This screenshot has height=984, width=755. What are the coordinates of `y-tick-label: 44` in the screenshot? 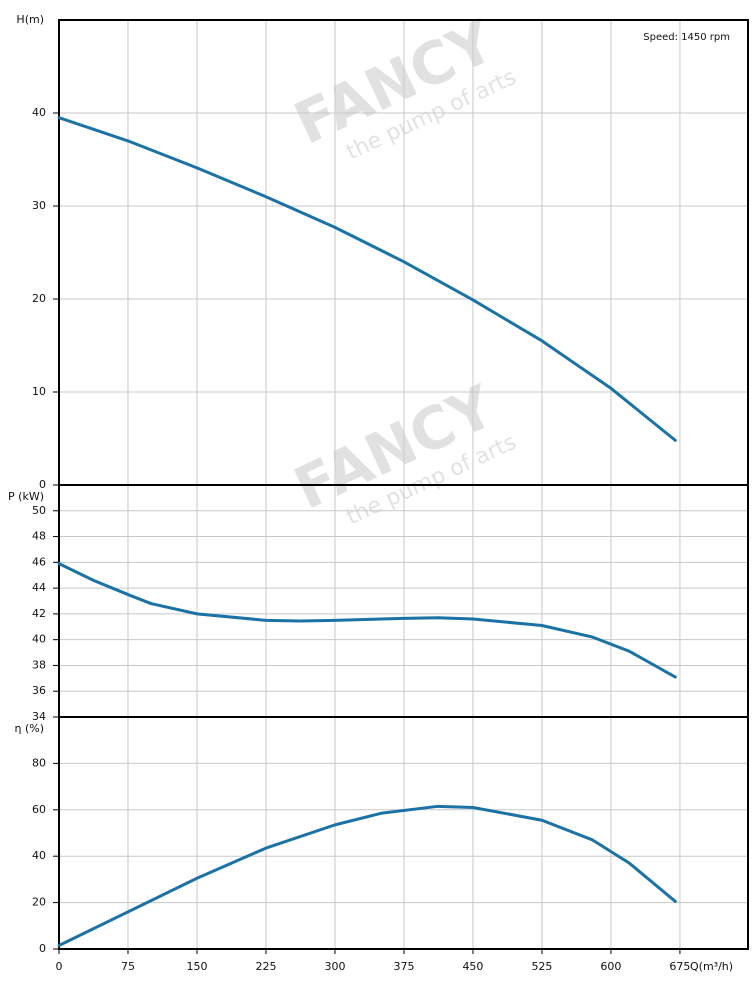 It's located at (39, 587).